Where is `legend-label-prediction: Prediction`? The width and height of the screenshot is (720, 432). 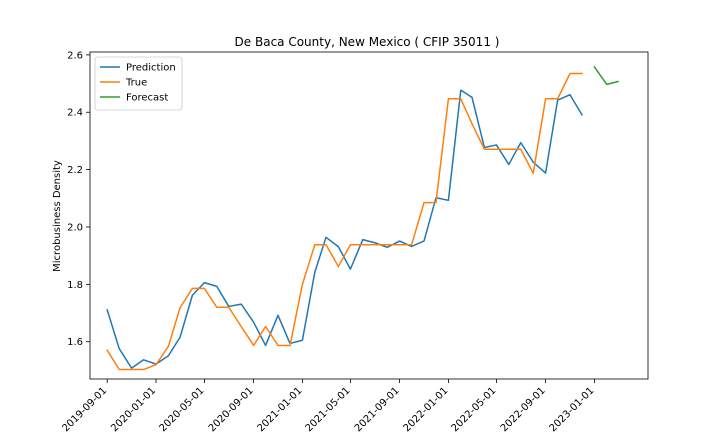
legend-label-prediction: Prediction is located at coordinates (151, 68).